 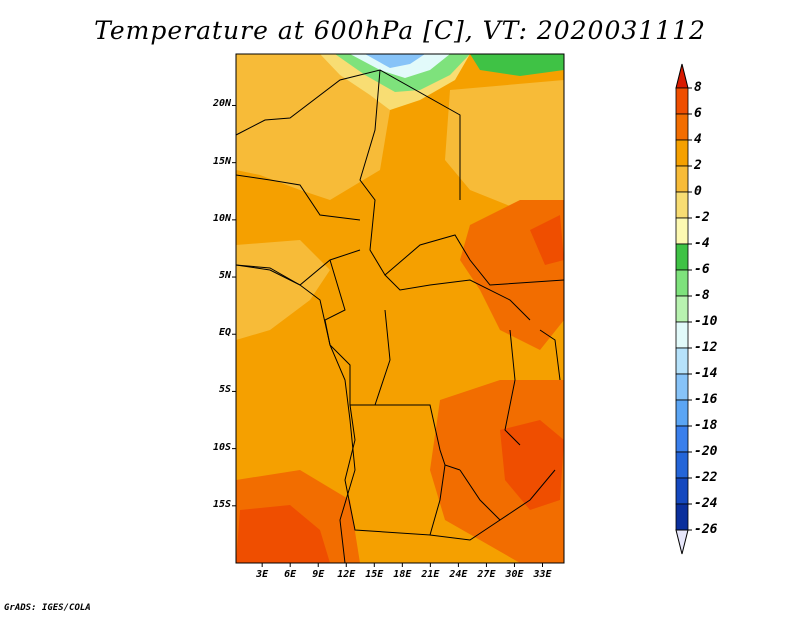 I want to click on colorbar-label: -24, so click(x=706, y=503).